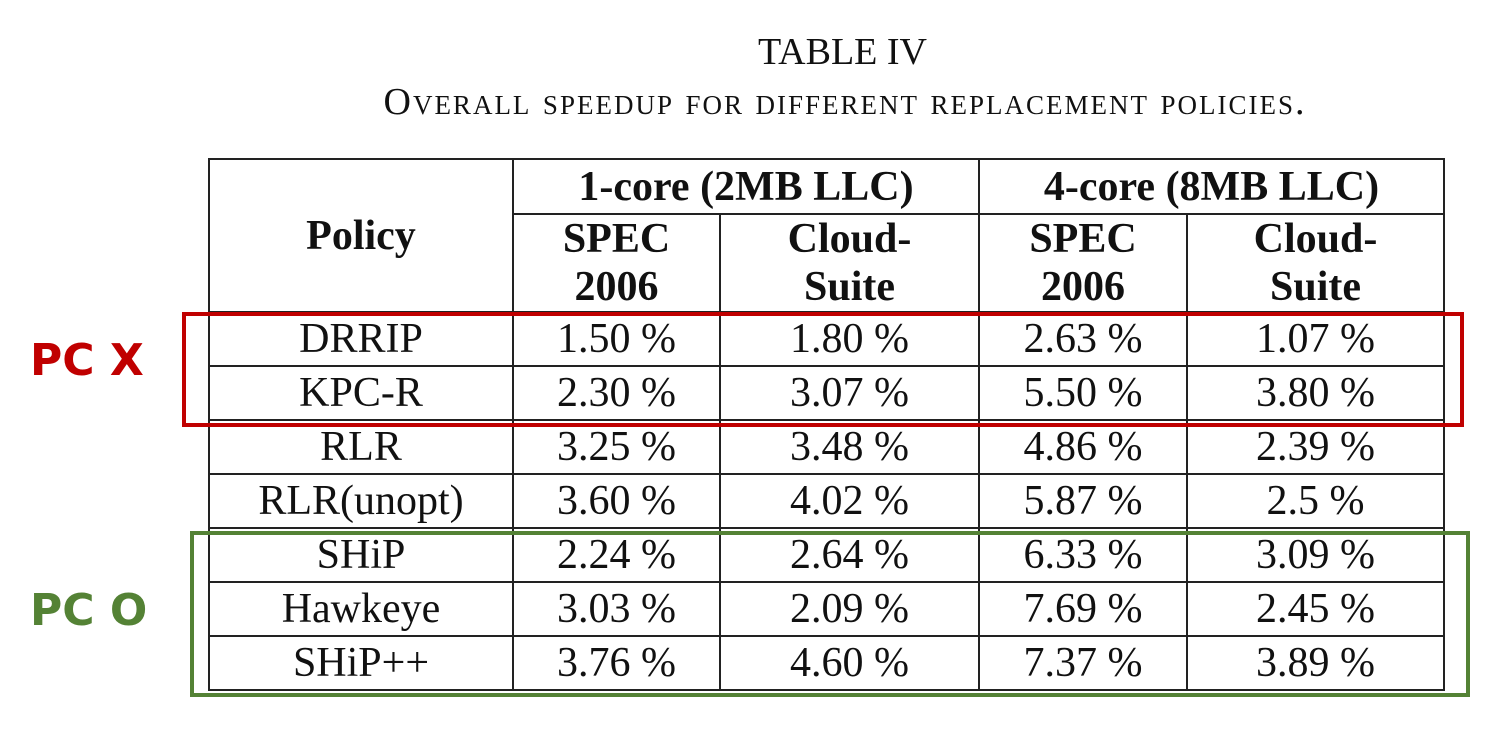 This screenshot has height=738, width=1485. I want to click on speedup-cell: 1.50 %, so click(616, 339).